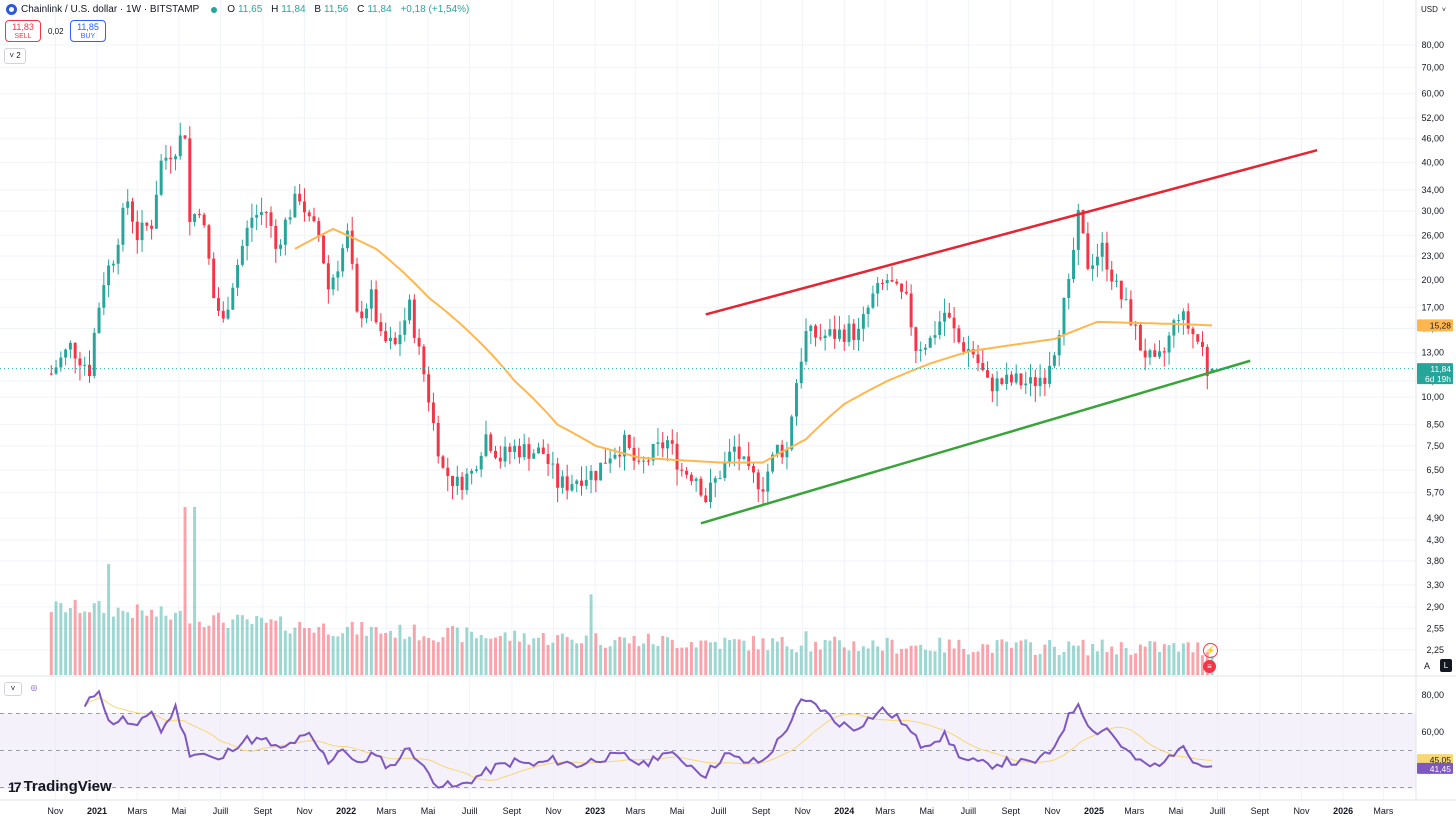  What do you see at coordinates (1209, 666) in the screenshot?
I see `us-flag-icon: ≡` at bounding box center [1209, 666].